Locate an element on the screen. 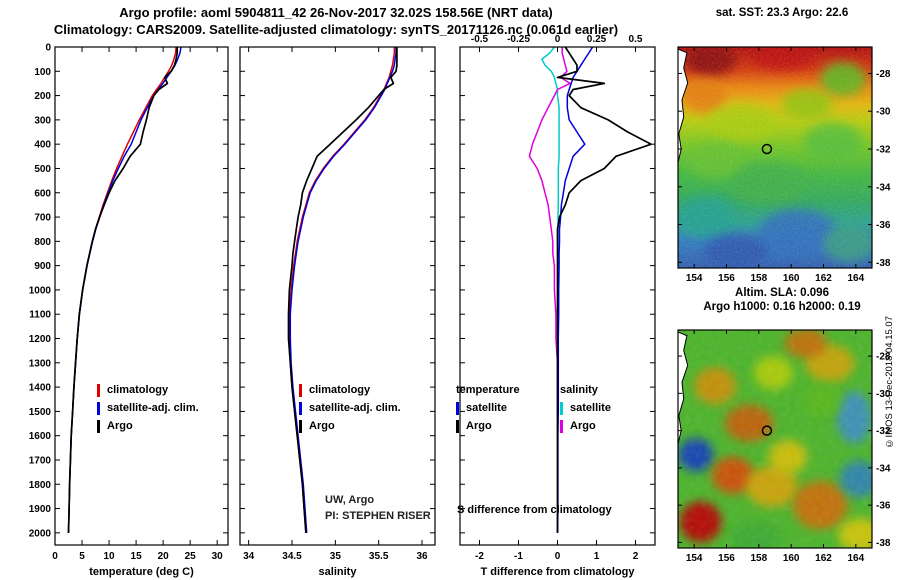  svg-text: 36 is located at coordinates (422, 556).